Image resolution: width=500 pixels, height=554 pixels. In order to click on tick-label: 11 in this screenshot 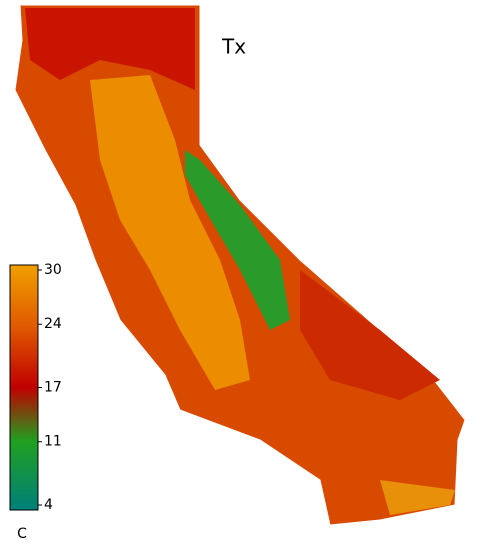, I will do `click(53, 442)`.